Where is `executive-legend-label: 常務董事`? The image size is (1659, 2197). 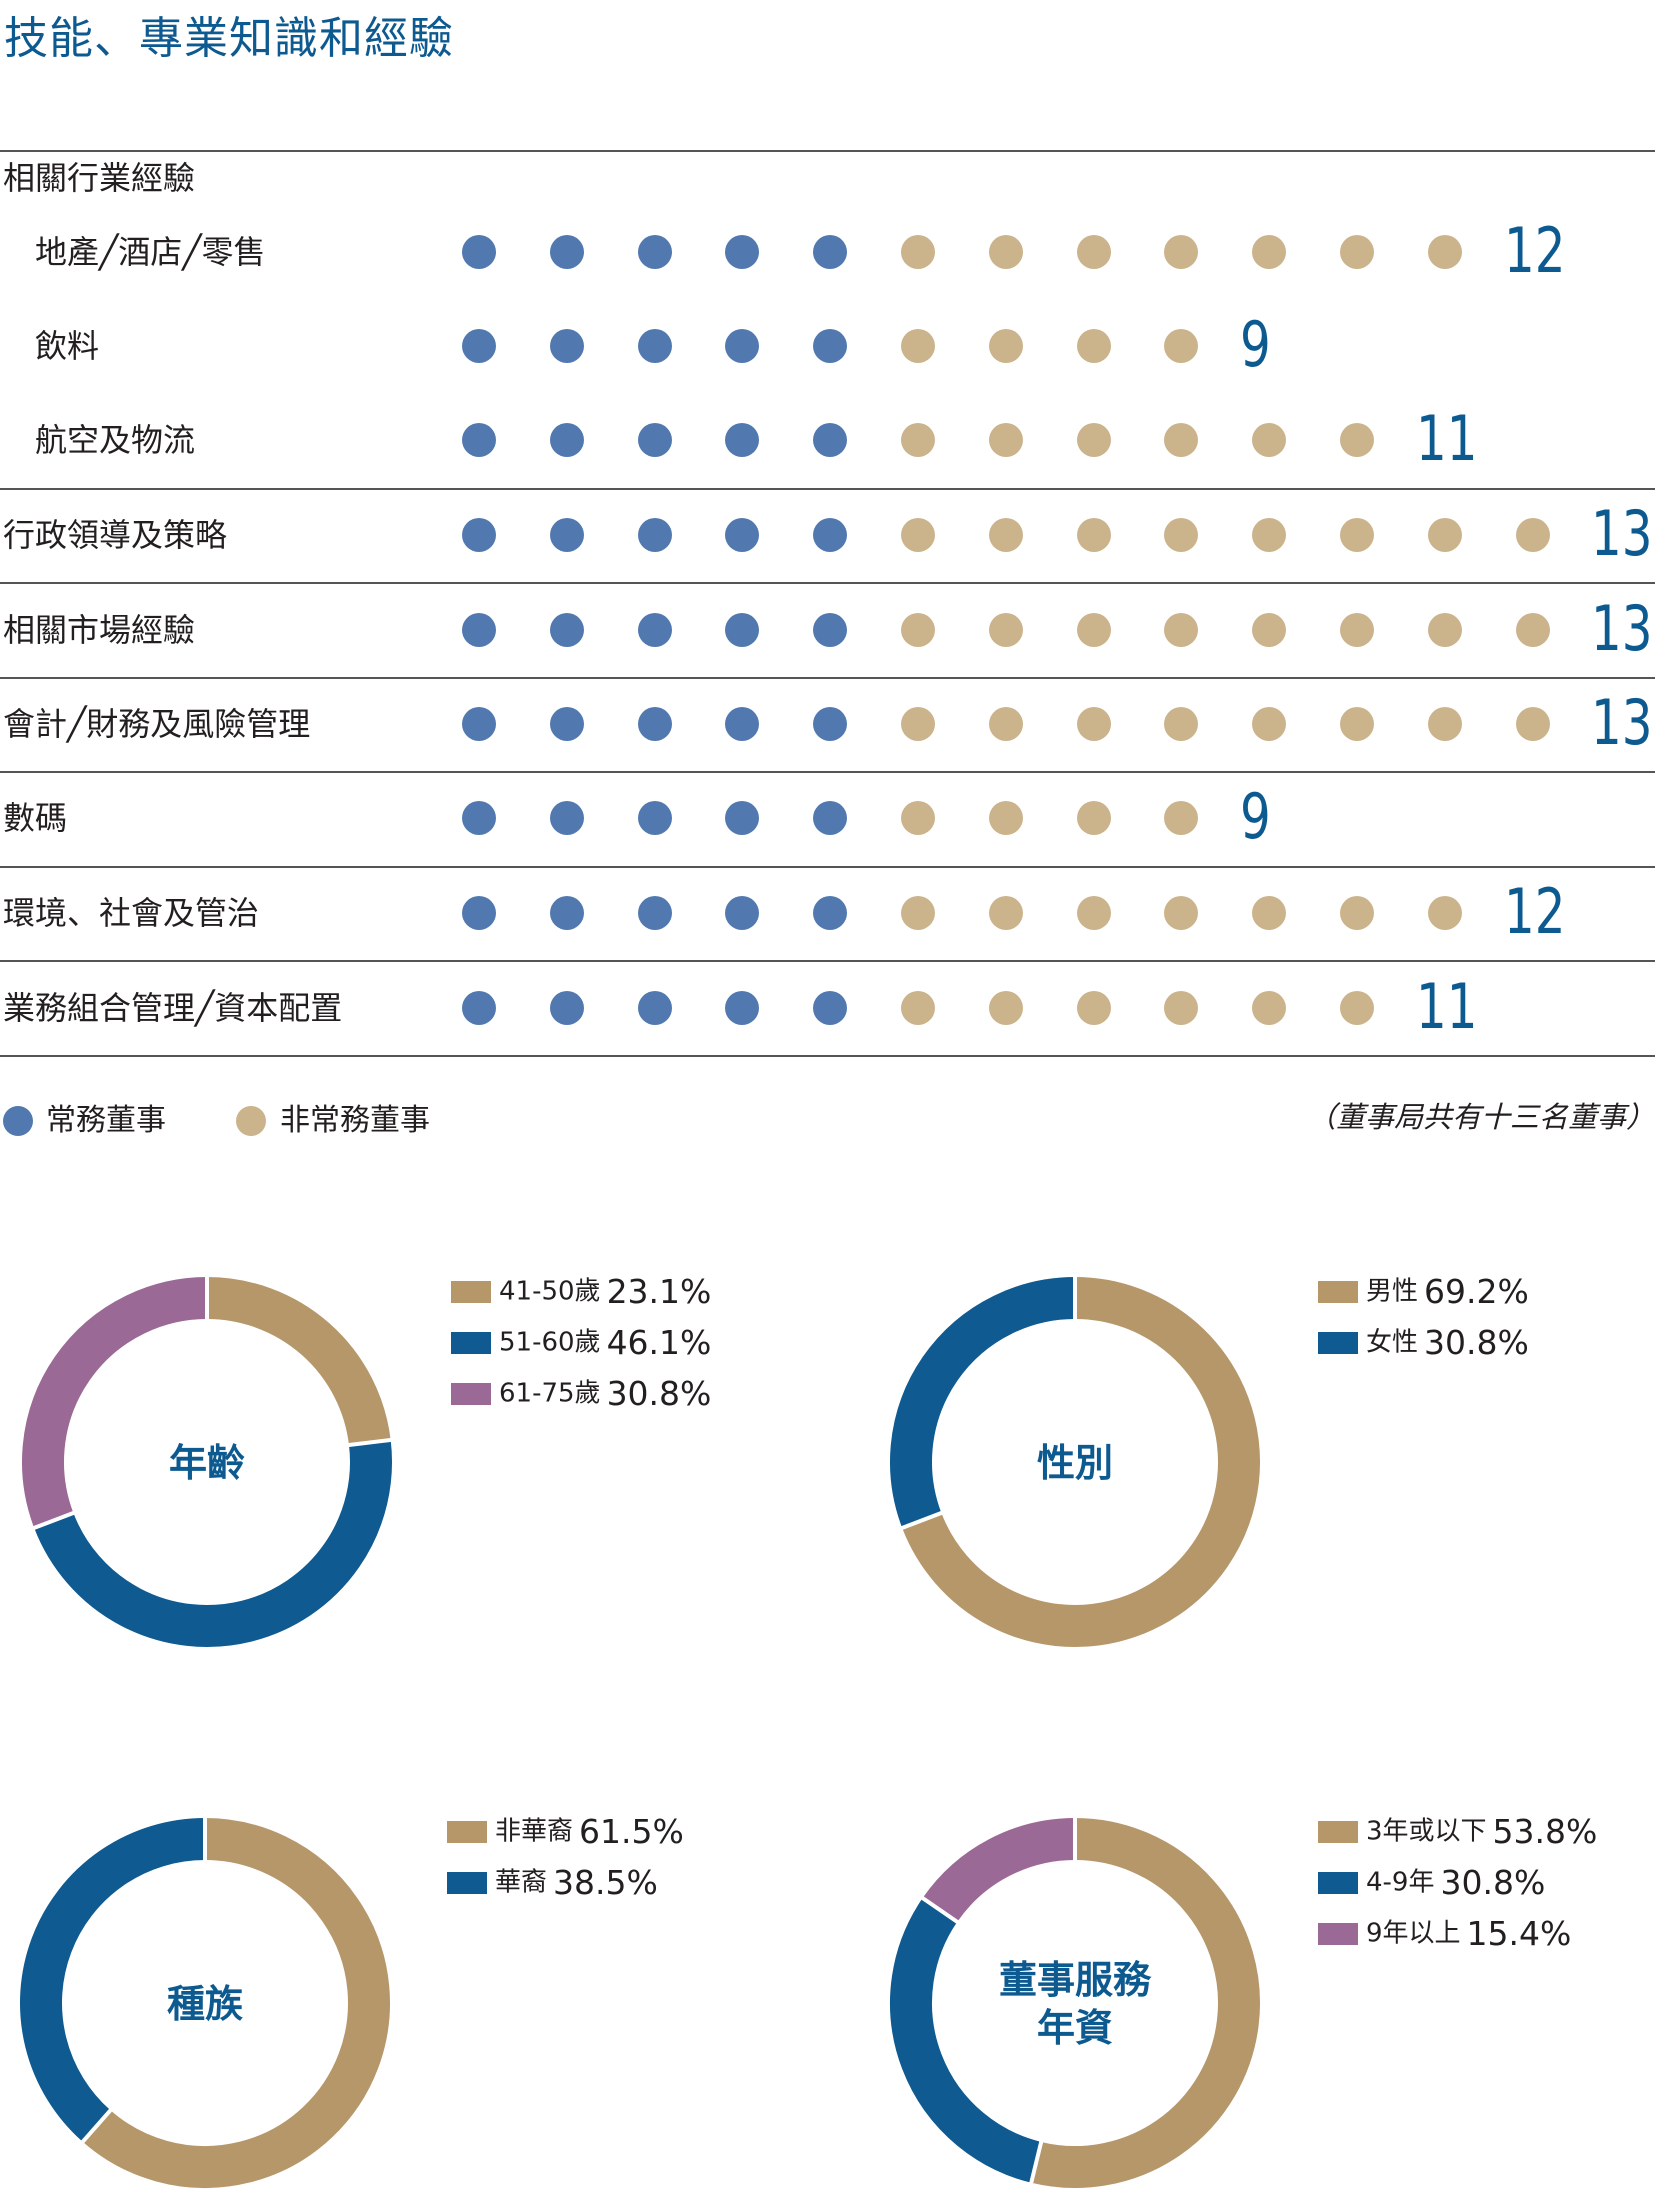
executive-legend-label: 常務董事 is located at coordinates (106, 1120).